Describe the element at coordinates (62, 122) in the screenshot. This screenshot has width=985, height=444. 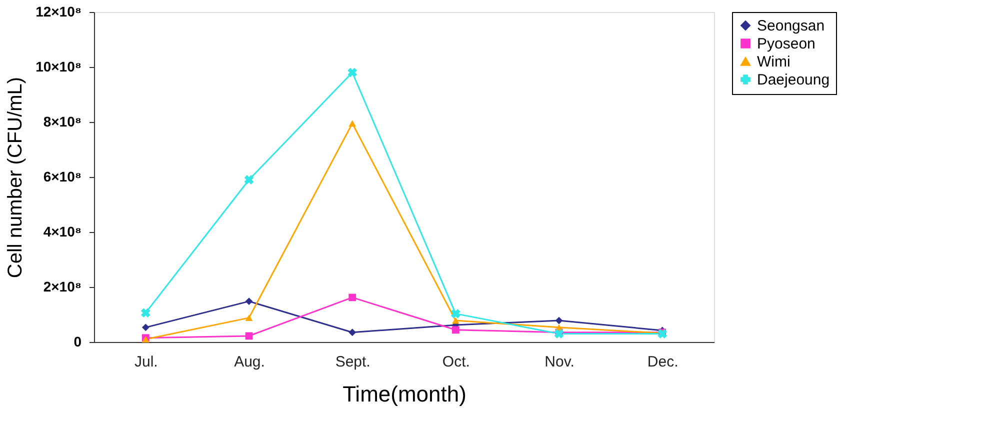
I see `y-tick-label: 8×10⁸` at that location.